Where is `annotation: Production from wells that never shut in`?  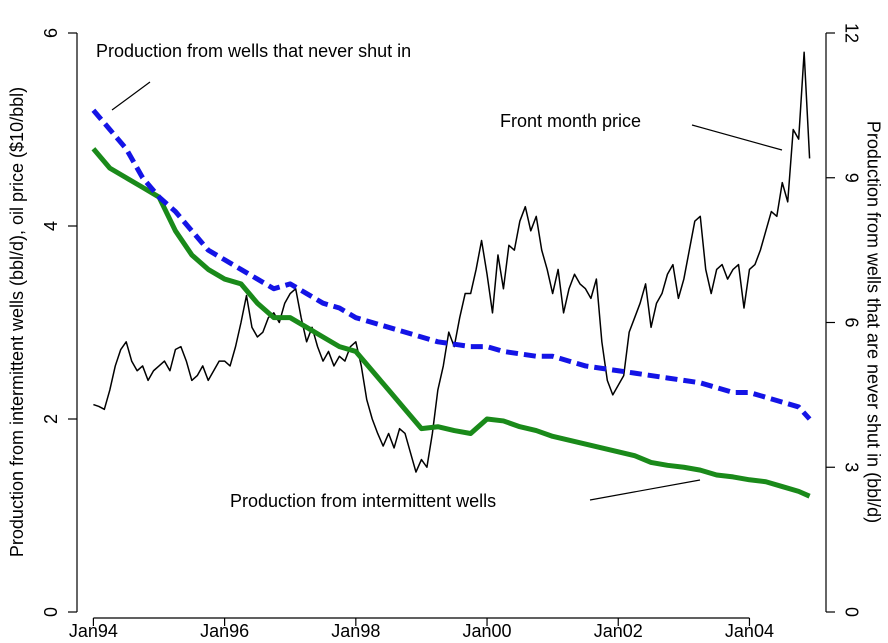
annotation: Production from wells that never shut in is located at coordinates (253, 51).